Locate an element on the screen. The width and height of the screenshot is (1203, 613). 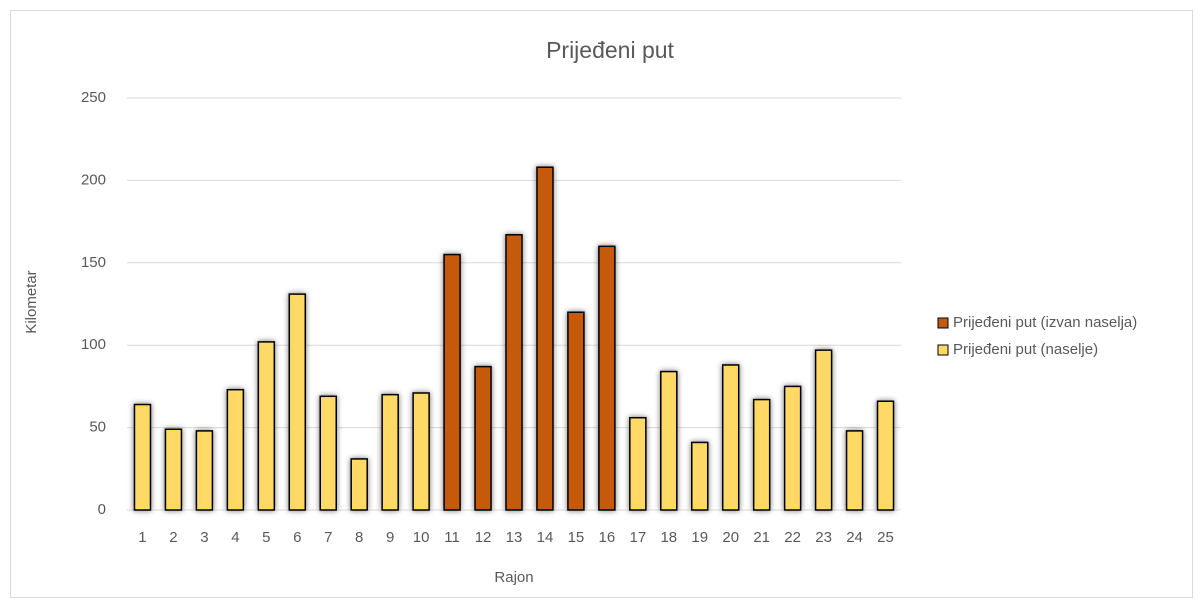
y-tick-label: 50 is located at coordinates (97, 427).